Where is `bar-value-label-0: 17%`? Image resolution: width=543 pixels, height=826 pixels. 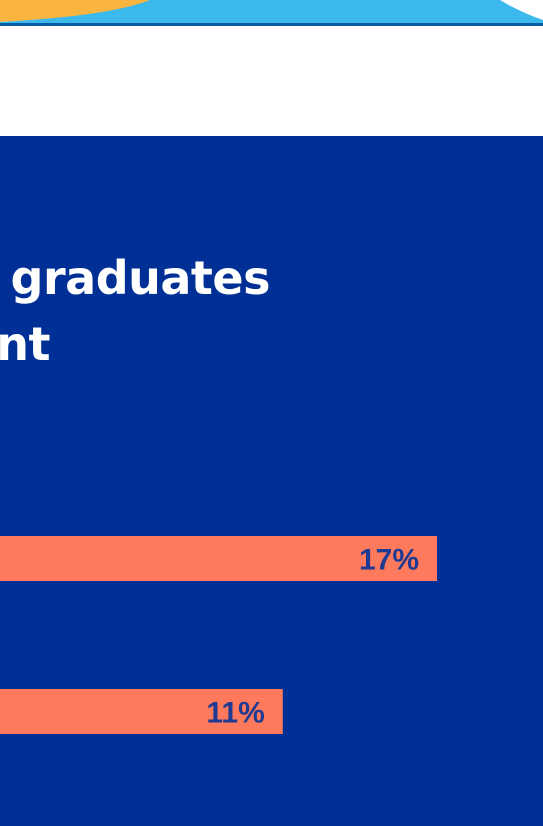
bar-value-label-0: 17% is located at coordinates (389, 560).